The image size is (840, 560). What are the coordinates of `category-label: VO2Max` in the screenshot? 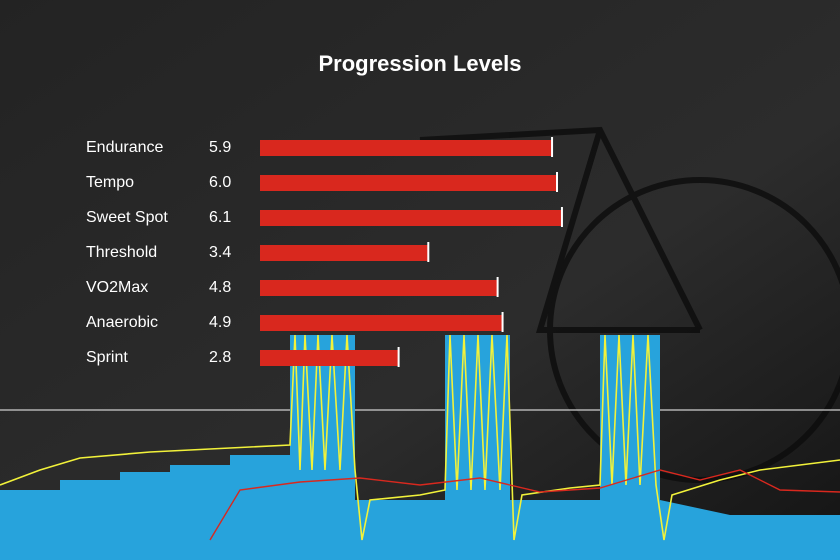 It's located at (117, 287).